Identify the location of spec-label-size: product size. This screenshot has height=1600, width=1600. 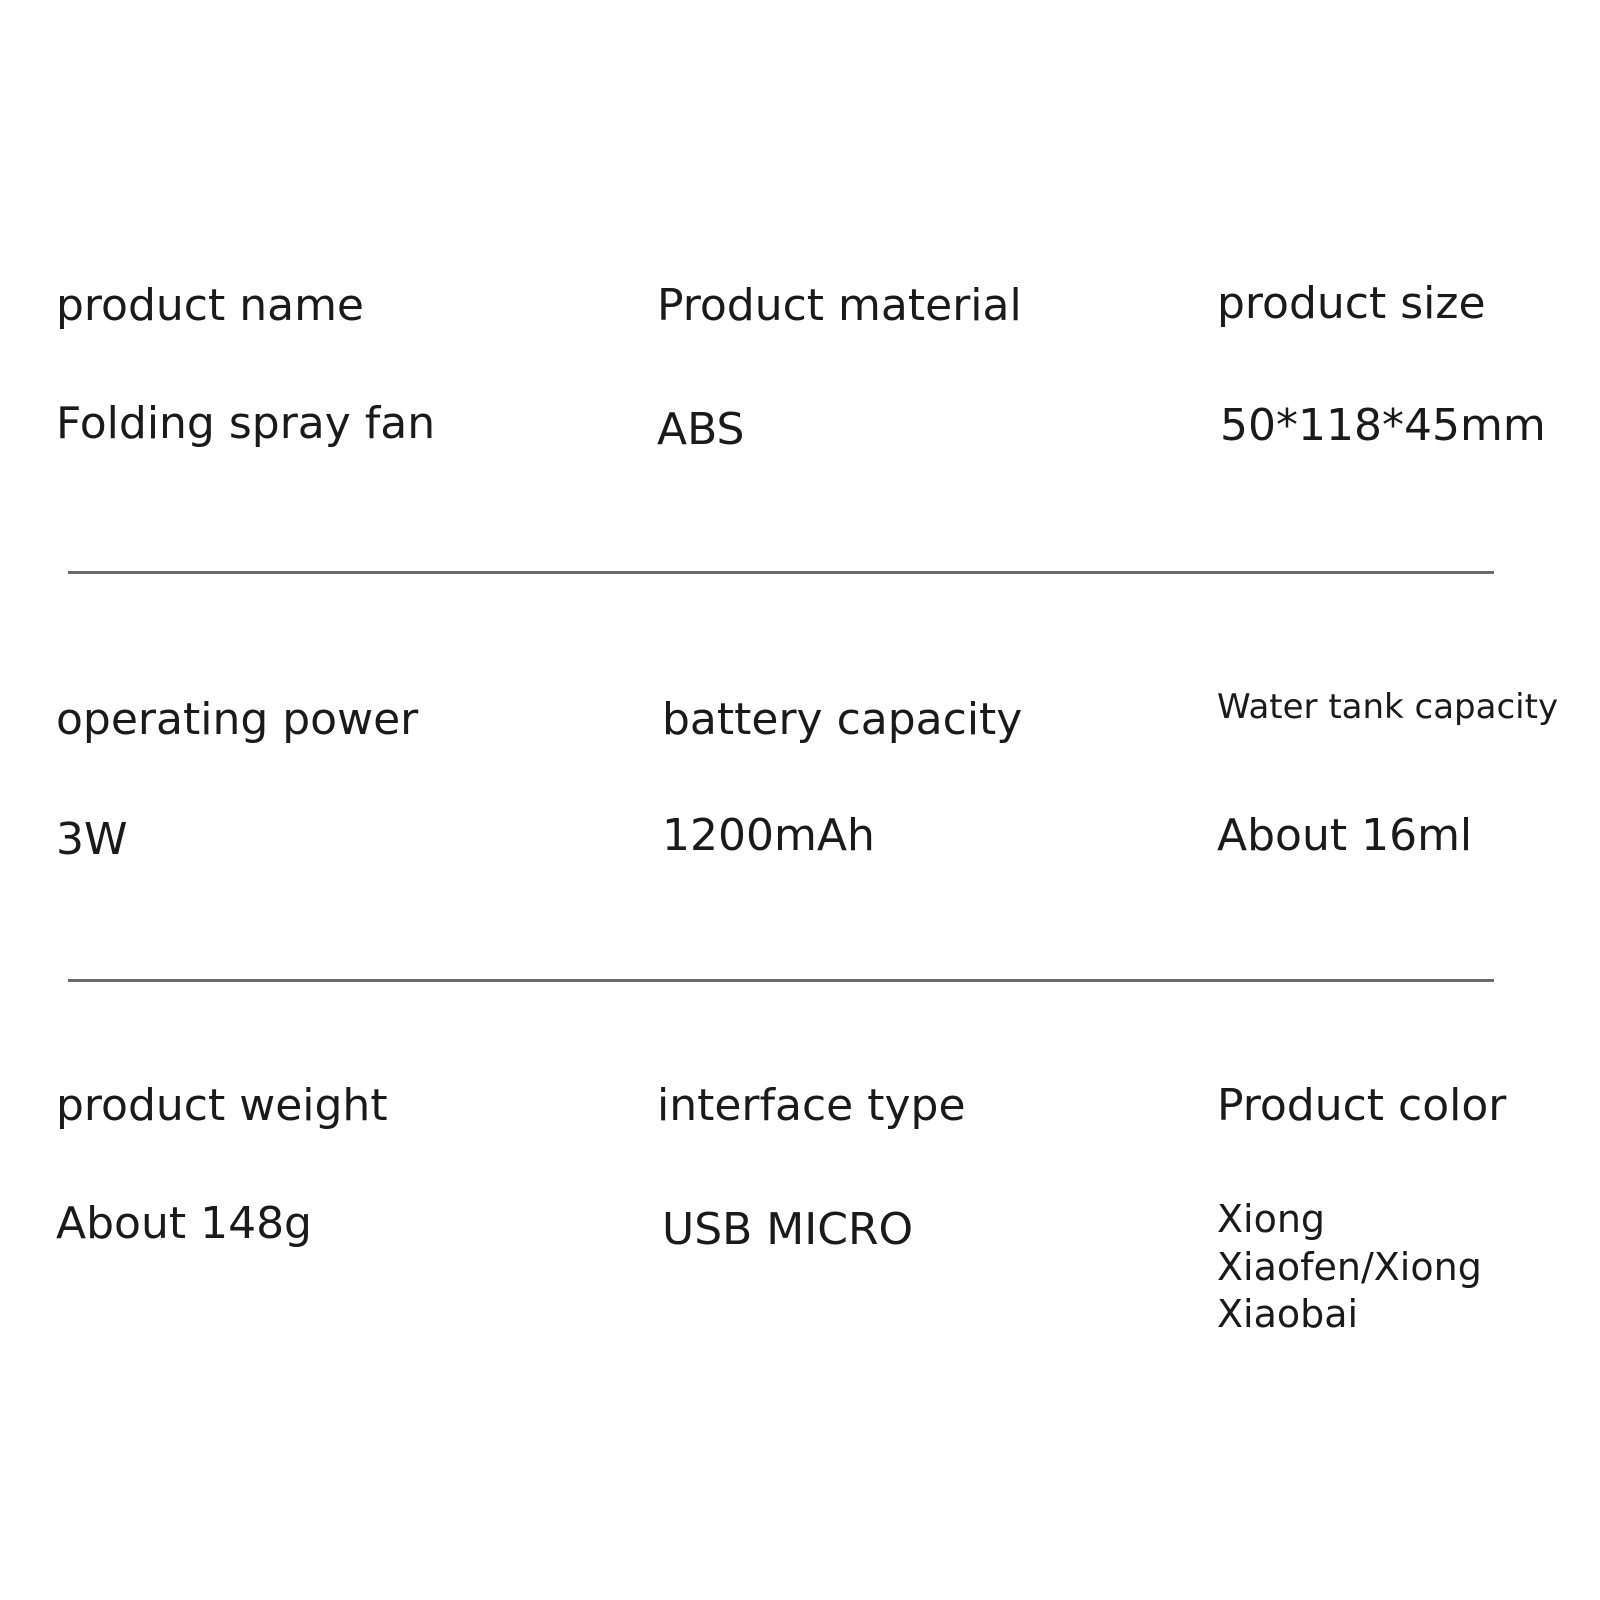
(1351, 303).